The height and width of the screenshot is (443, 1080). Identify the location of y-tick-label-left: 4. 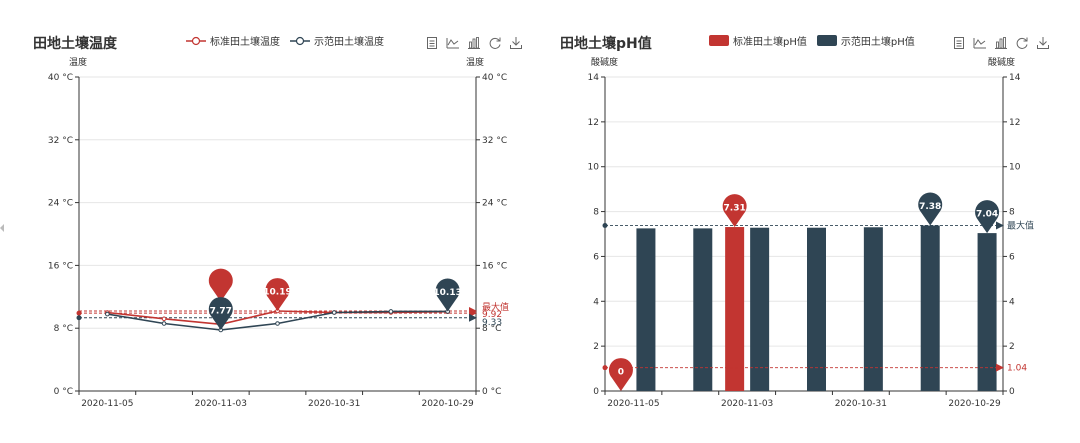
(596, 302).